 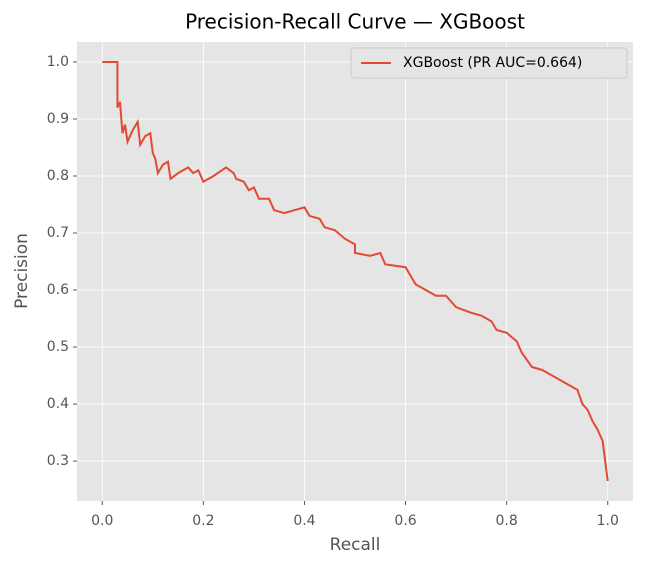 I want to click on y-tick-label: 0.8, so click(x=58, y=176).